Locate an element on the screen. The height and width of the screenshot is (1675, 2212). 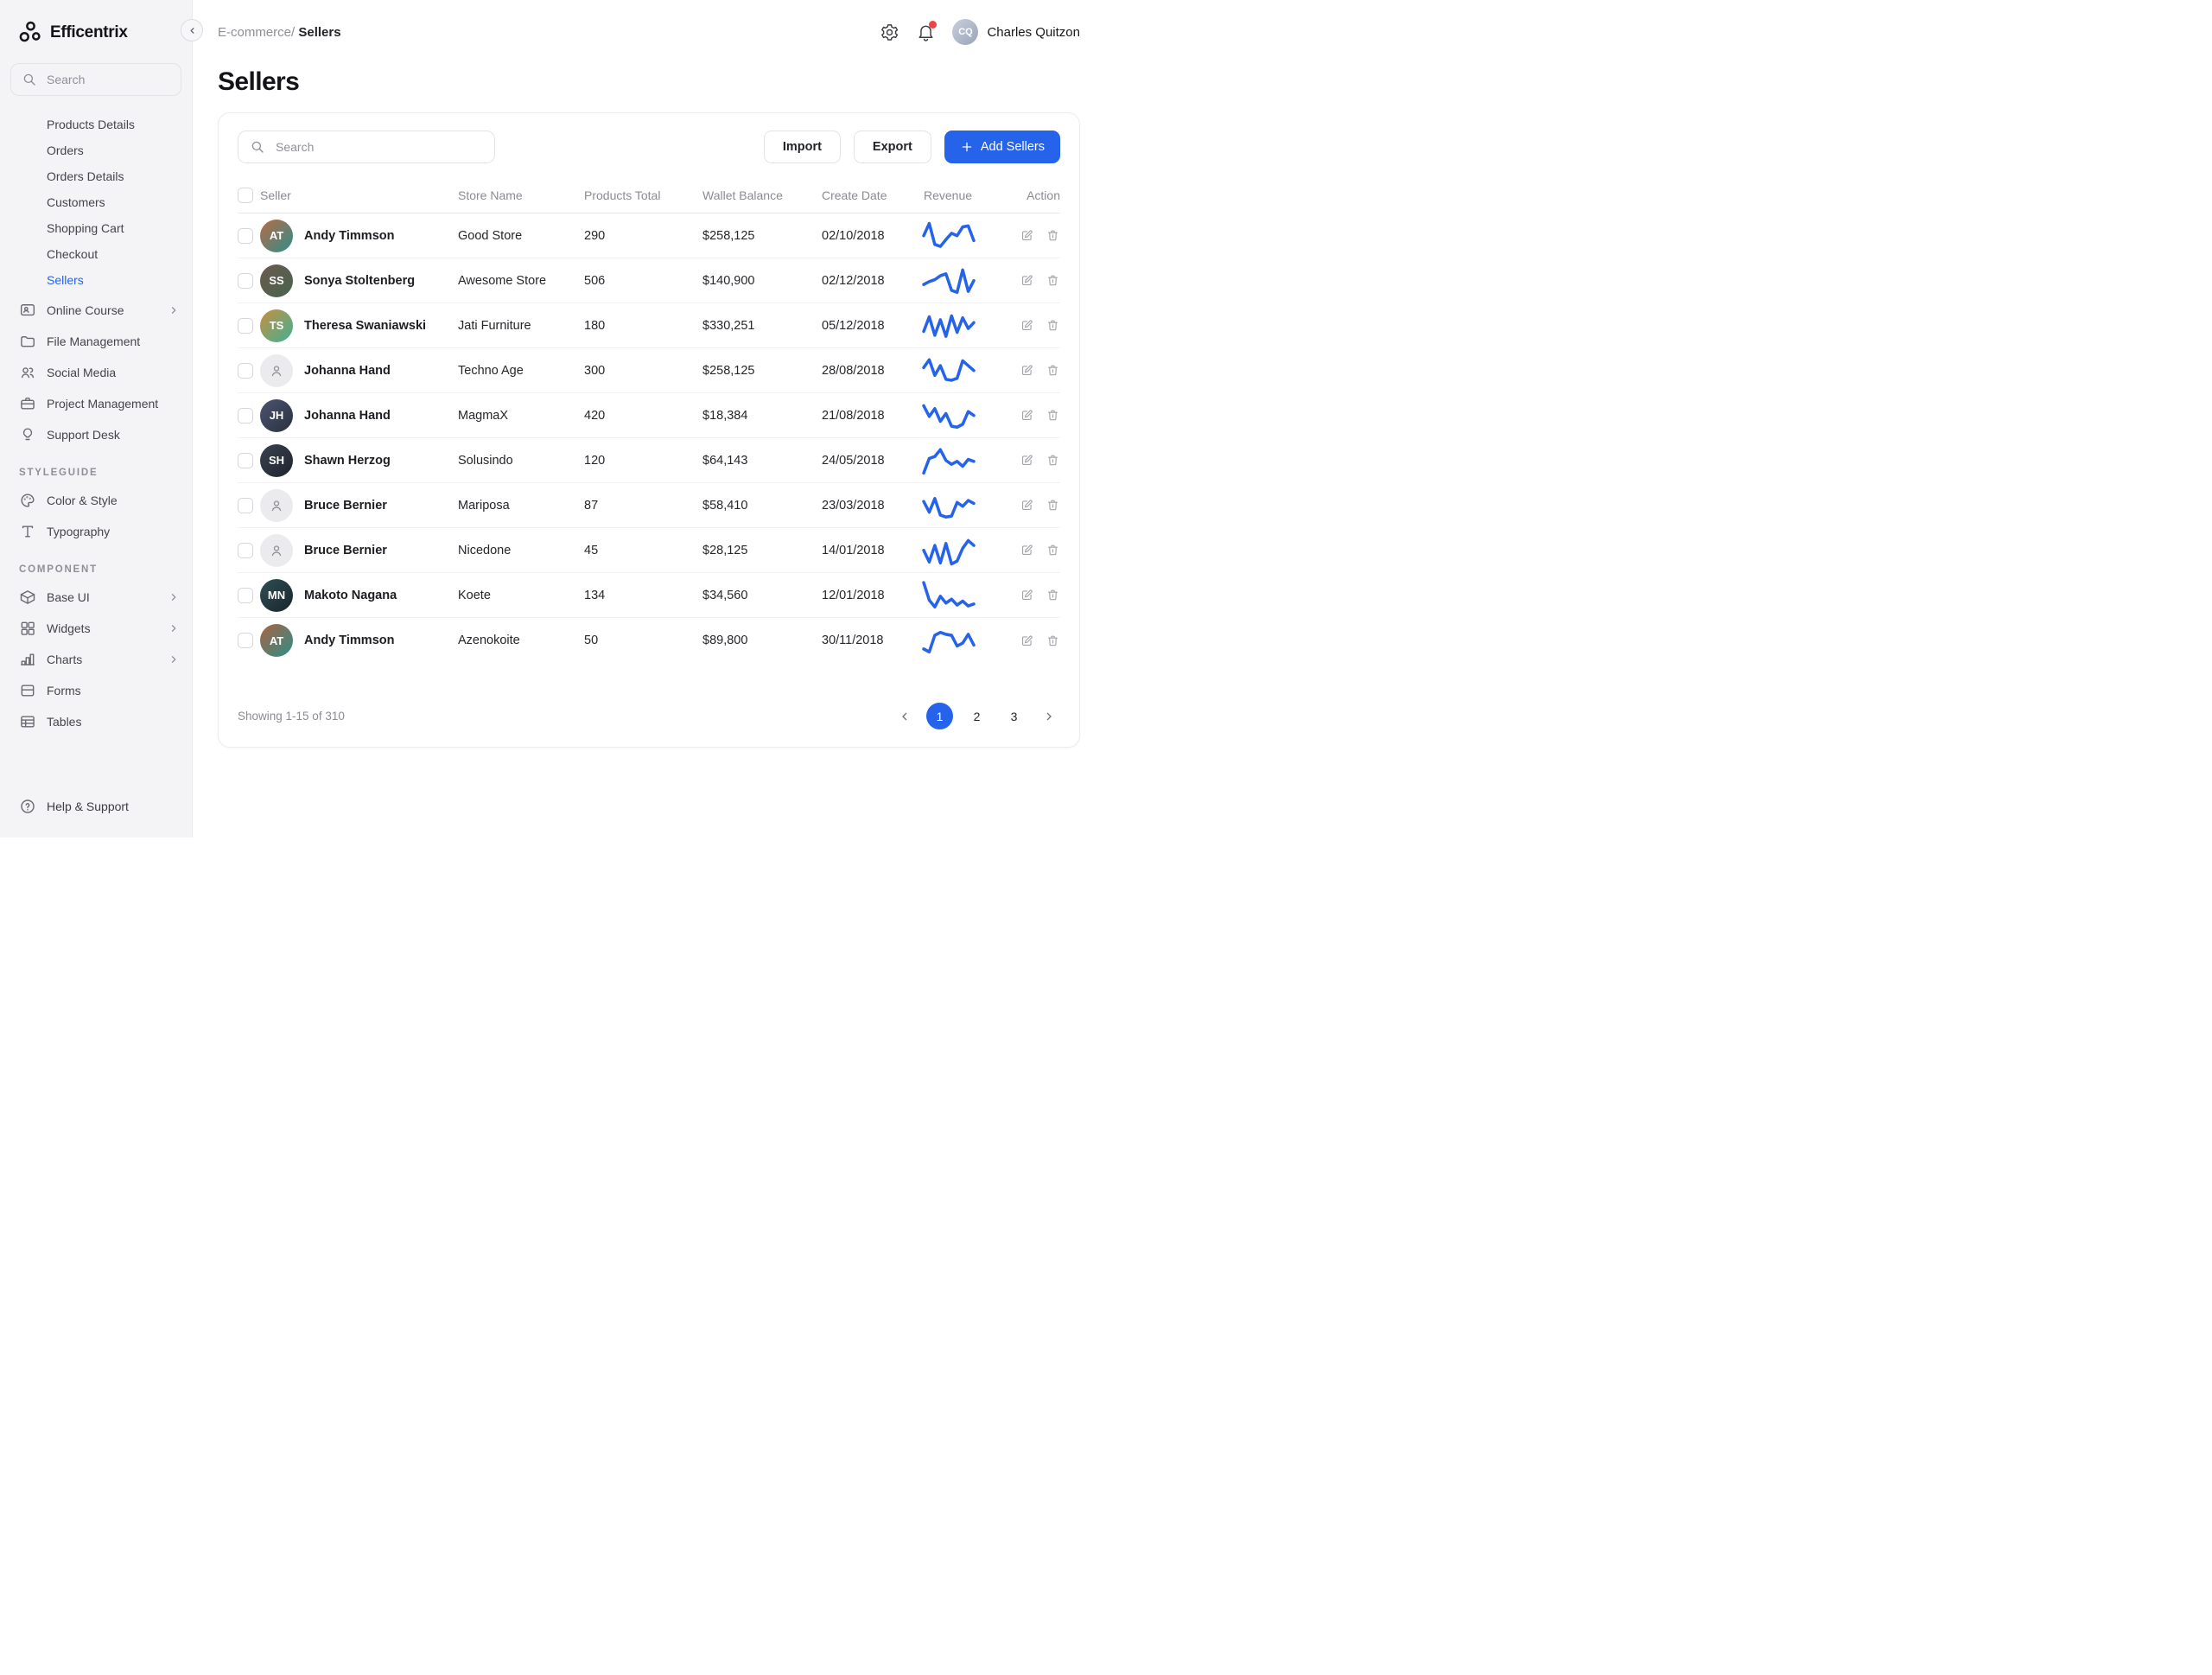
export-button: Export is located at coordinates (892, 147).